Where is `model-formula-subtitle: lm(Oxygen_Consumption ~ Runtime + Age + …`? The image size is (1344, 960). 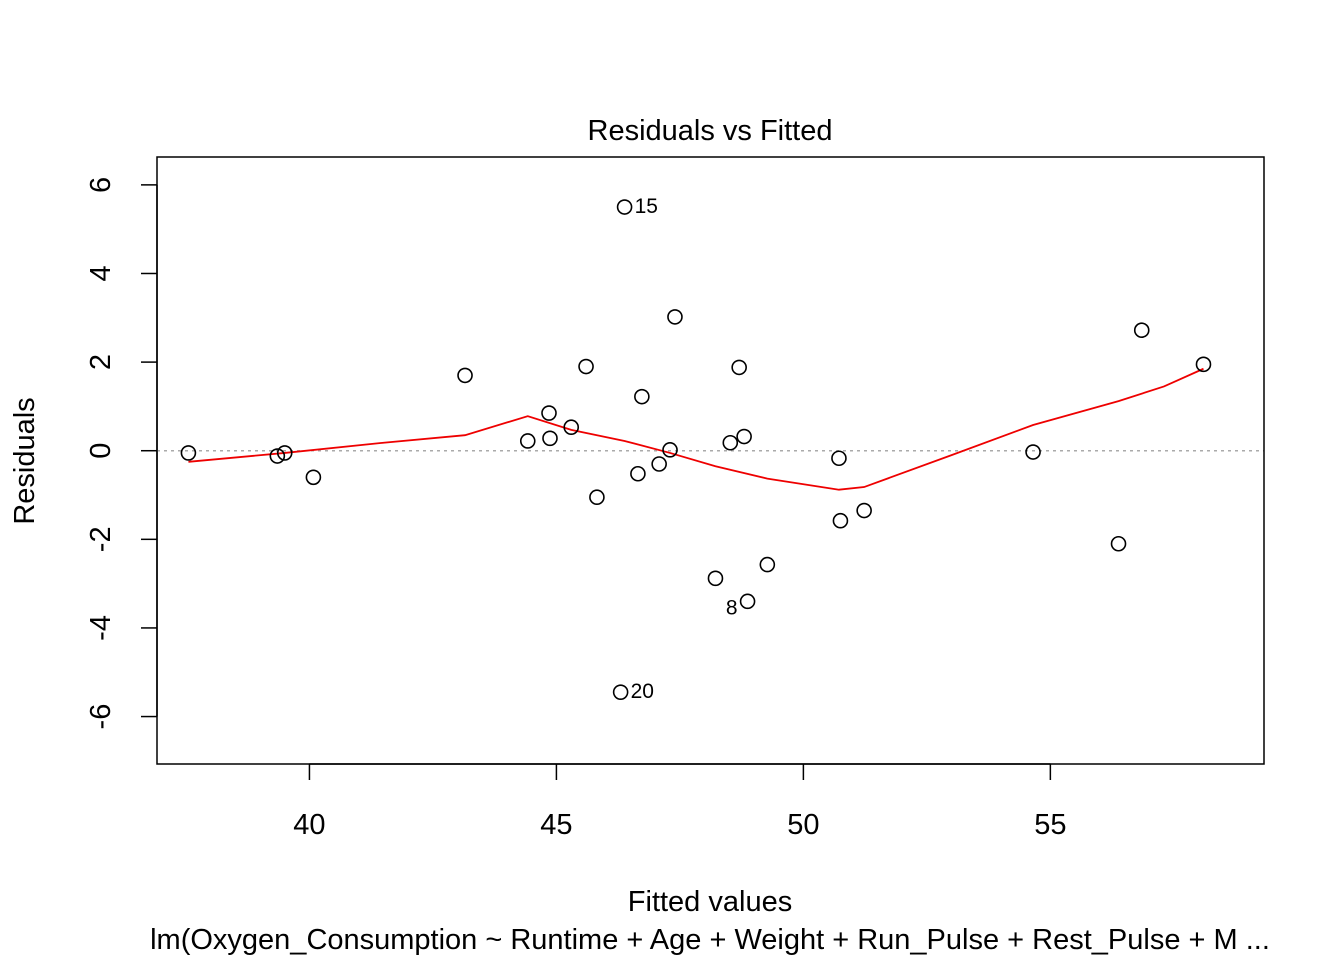
model-formula-subtitle: lm(Oxygen_Consumption ~ Runtime + Age + … is located at coordinates (710, 940).